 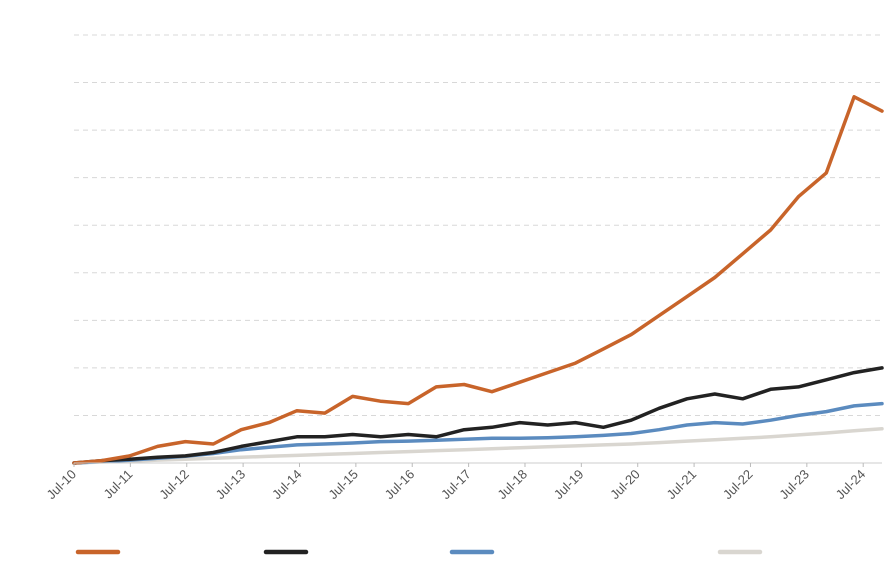 I want to click on x-tick-label: Jul-18, so click(x=512, y=485).